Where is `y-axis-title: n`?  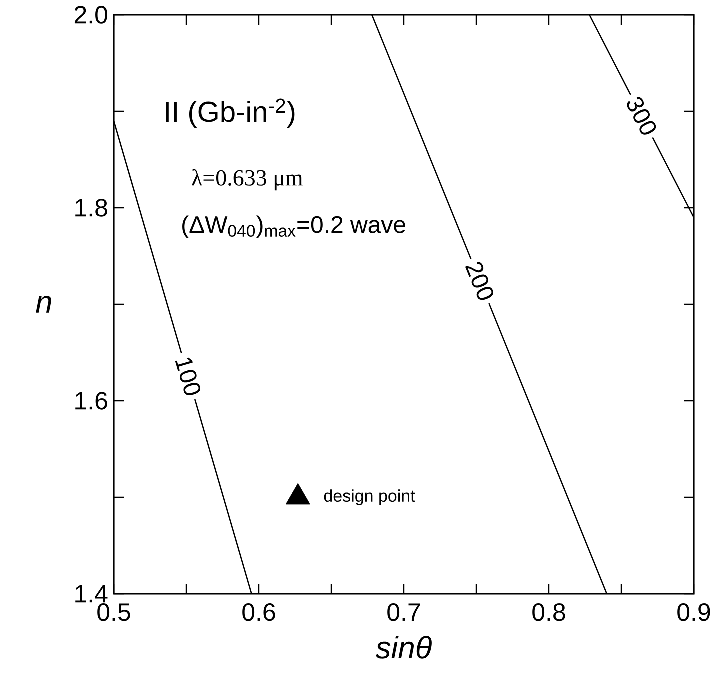 y-axis-title: n is located at coordinates (44, 304).